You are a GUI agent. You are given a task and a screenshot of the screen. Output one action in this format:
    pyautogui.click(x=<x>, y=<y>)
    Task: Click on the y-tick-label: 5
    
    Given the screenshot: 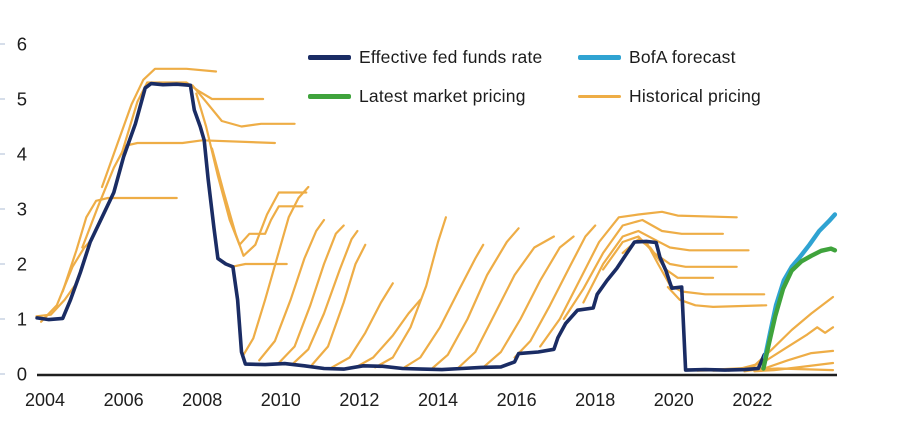 What is the action you would take?
    pyautogui.click(x=22, y=99)
    